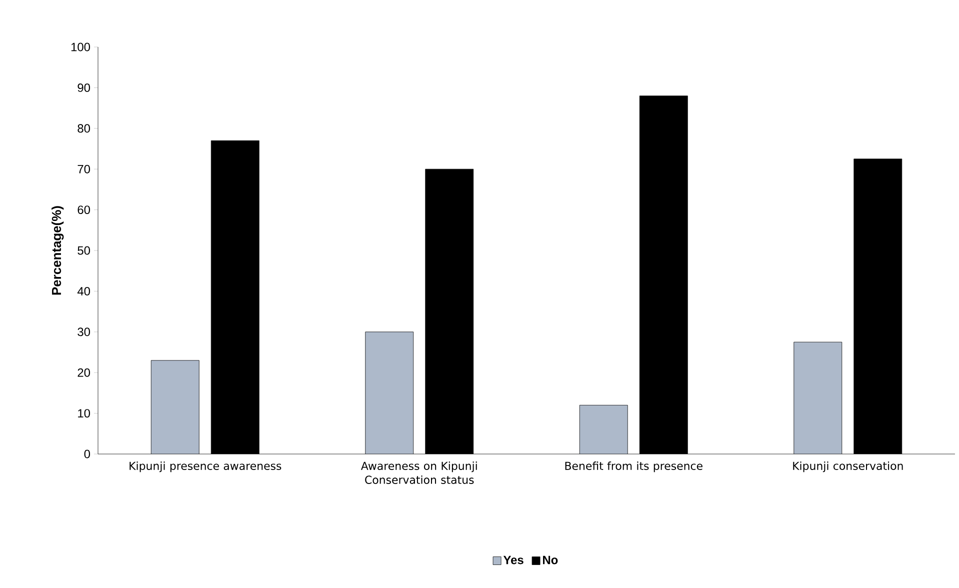 The image size is (959, 588). What do you see at coordinates (550, 560) in the screenshot?
I see `legend-label: No` at bounding box center [550, 560].